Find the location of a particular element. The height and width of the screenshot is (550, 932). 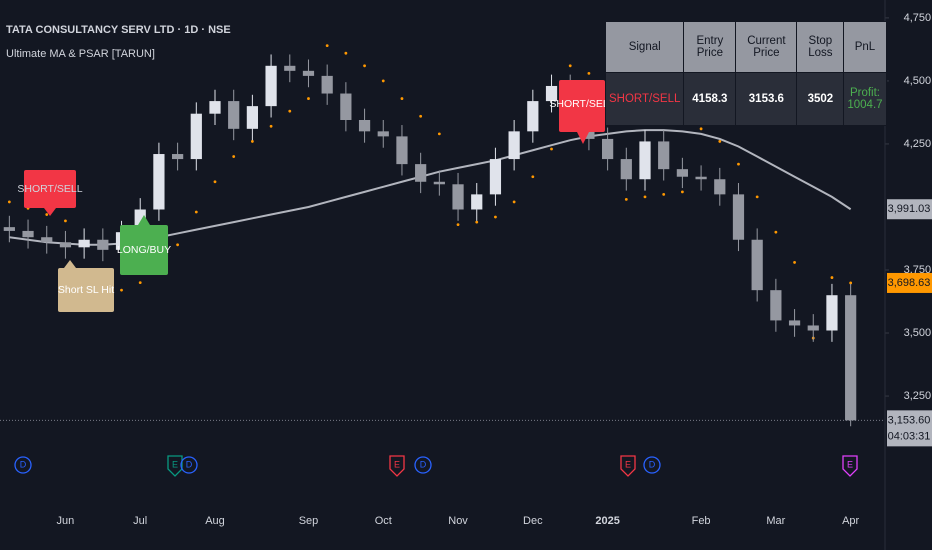

x-tick-label: Apr is located at coordinates (850, 521).